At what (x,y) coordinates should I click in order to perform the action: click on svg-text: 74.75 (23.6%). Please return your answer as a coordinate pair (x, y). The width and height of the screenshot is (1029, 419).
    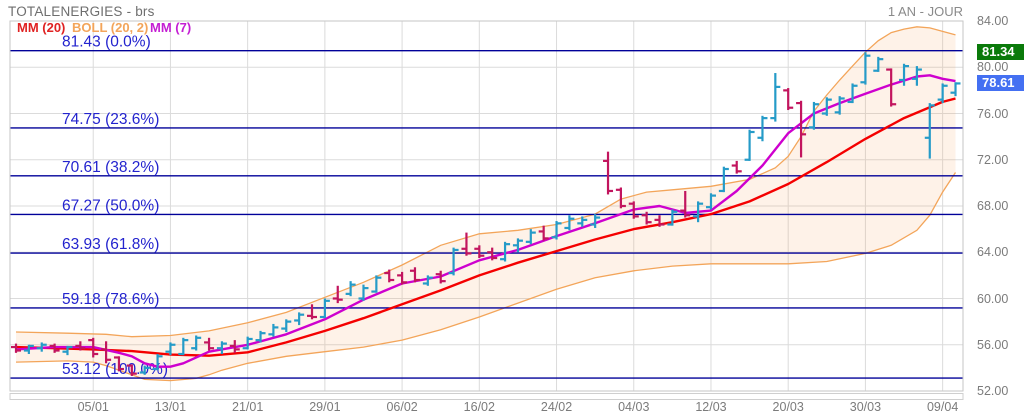
    Looking at the image, I should click on (110, 119).